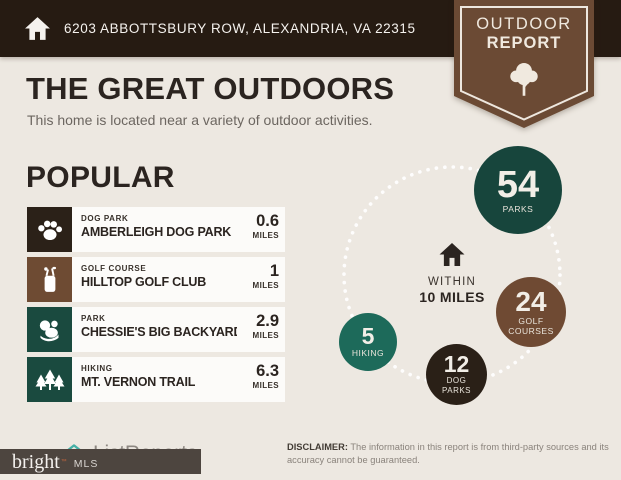  I want to click on radius-label: 10 MILES, so click(452, 297).